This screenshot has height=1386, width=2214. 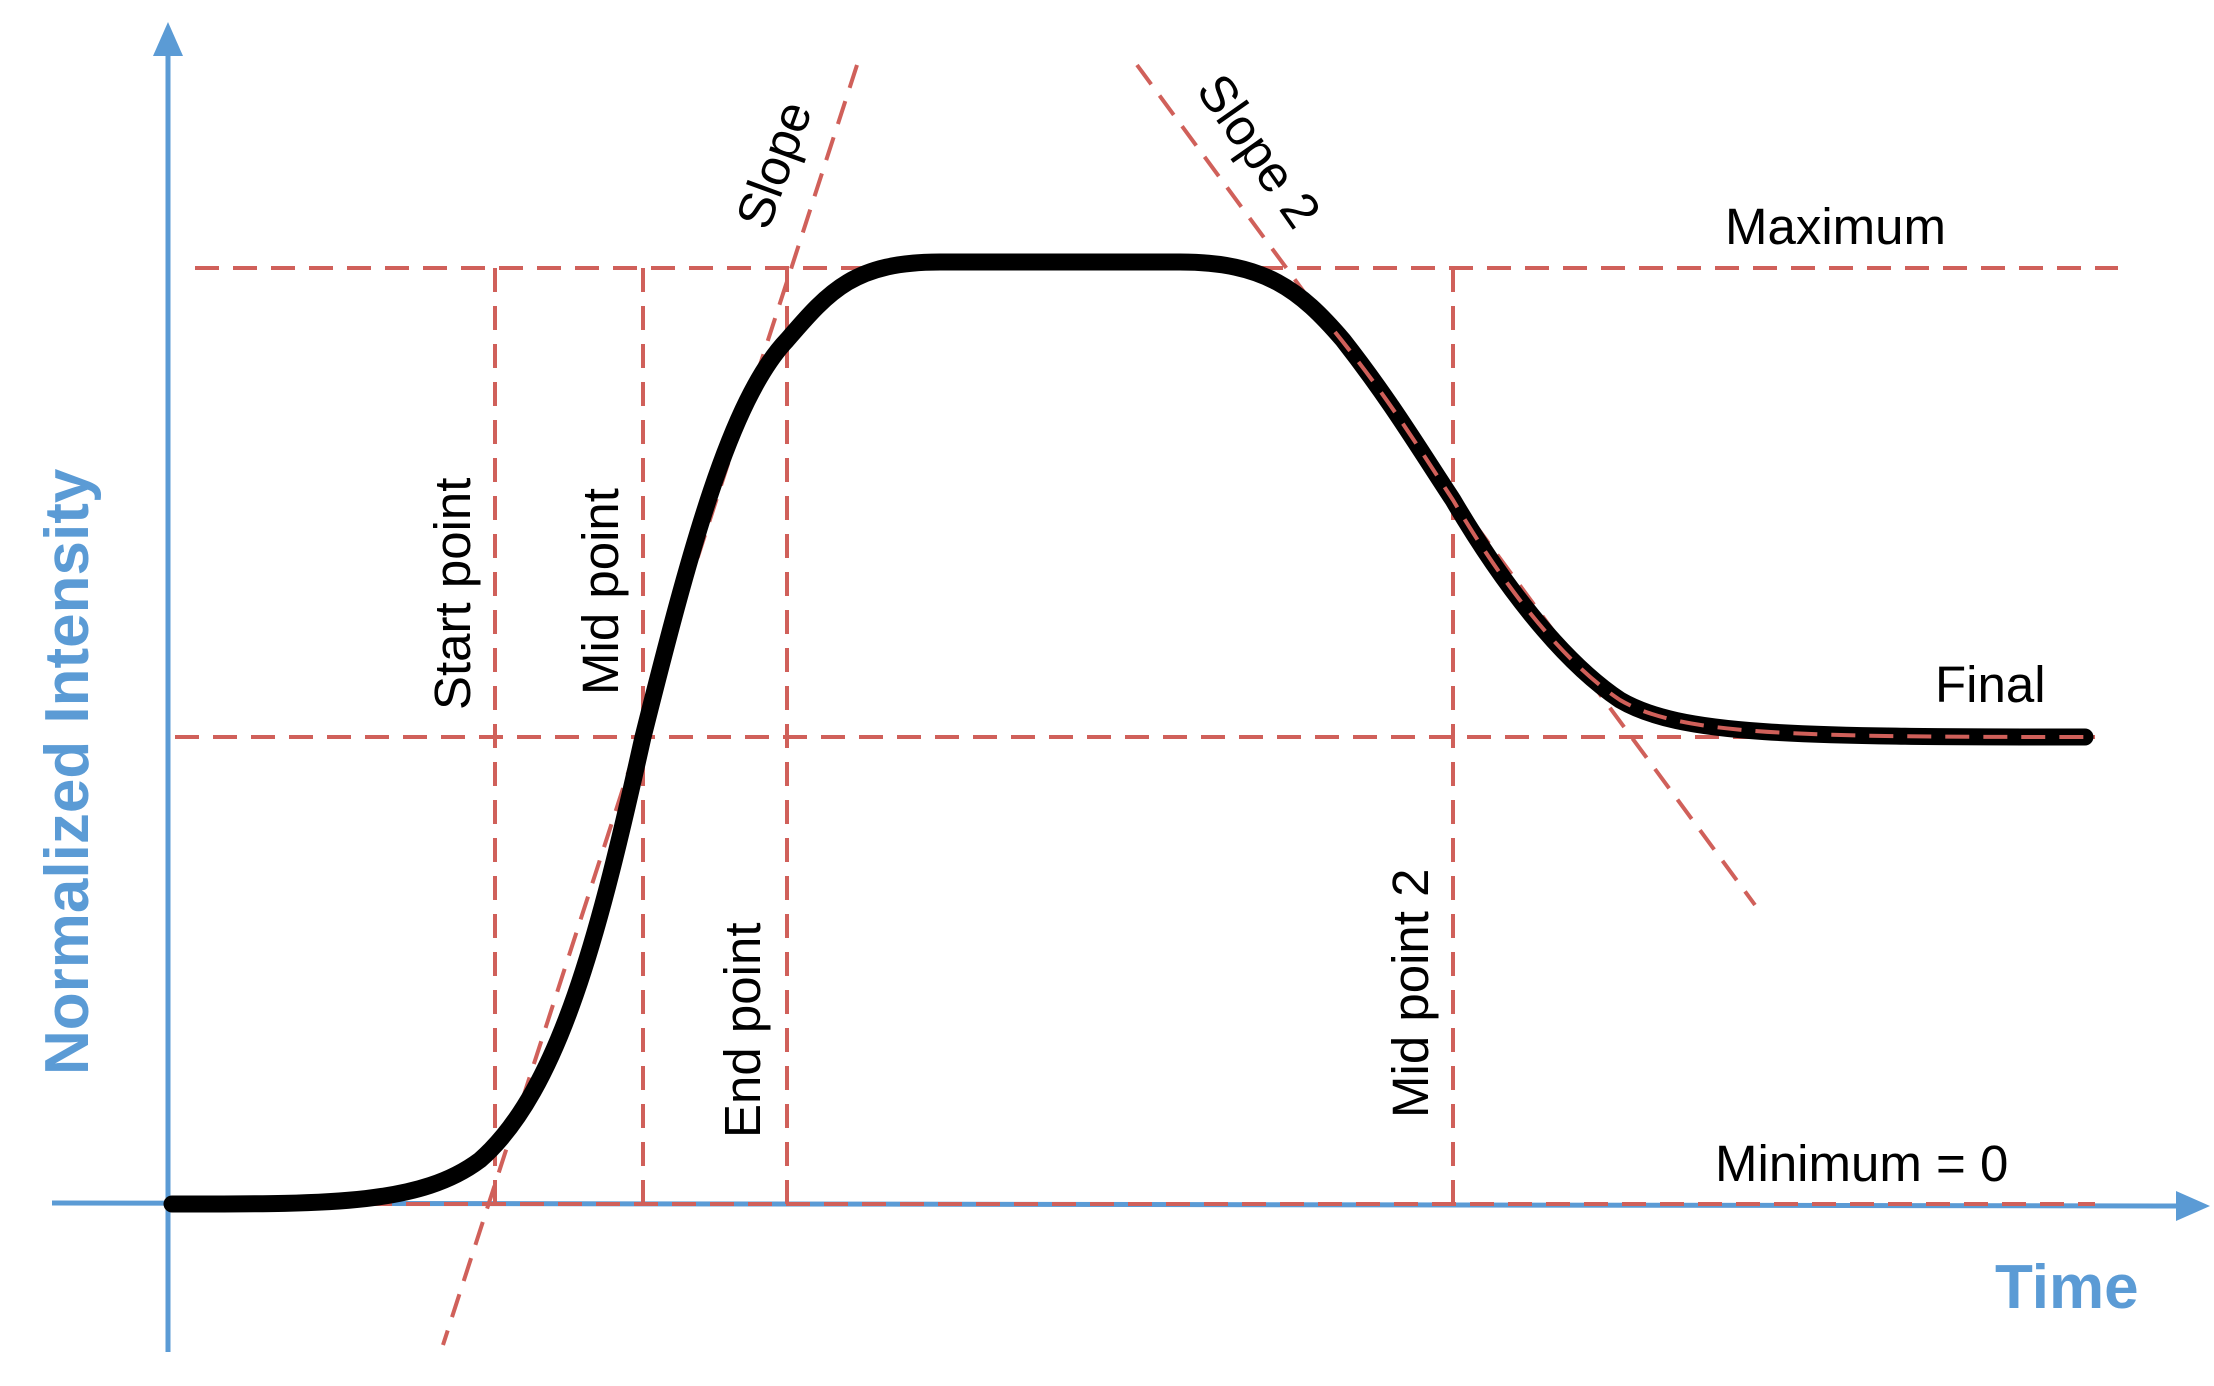 I want to click on mid-point-2-label: Mid point 2, so click(x=1410, y=993).